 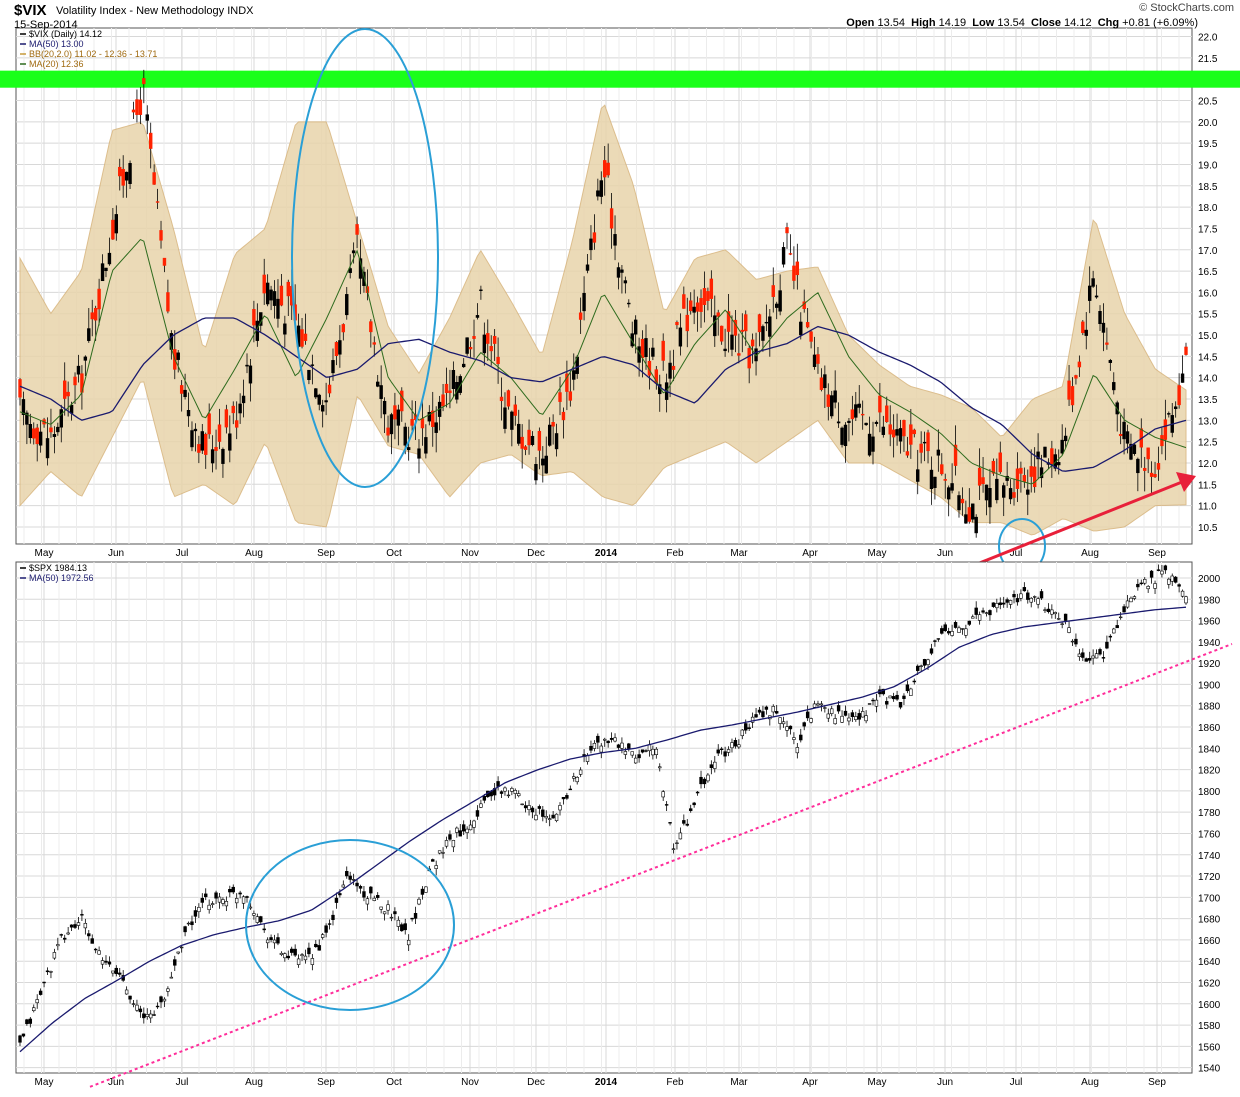 I want to click on y-tick-label: 1840, so click(x=1209, y=749).